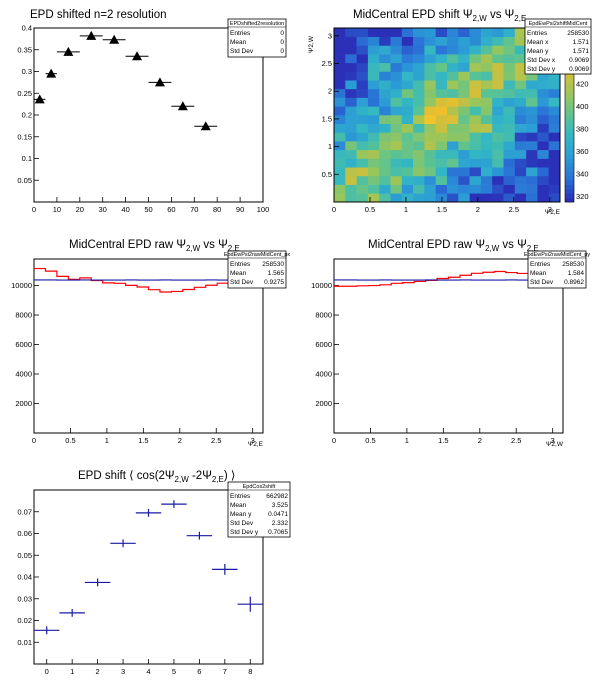 The width and height of the screenshot is (598, 695). I want to click on stats-value: 258530, so click(273, 264).